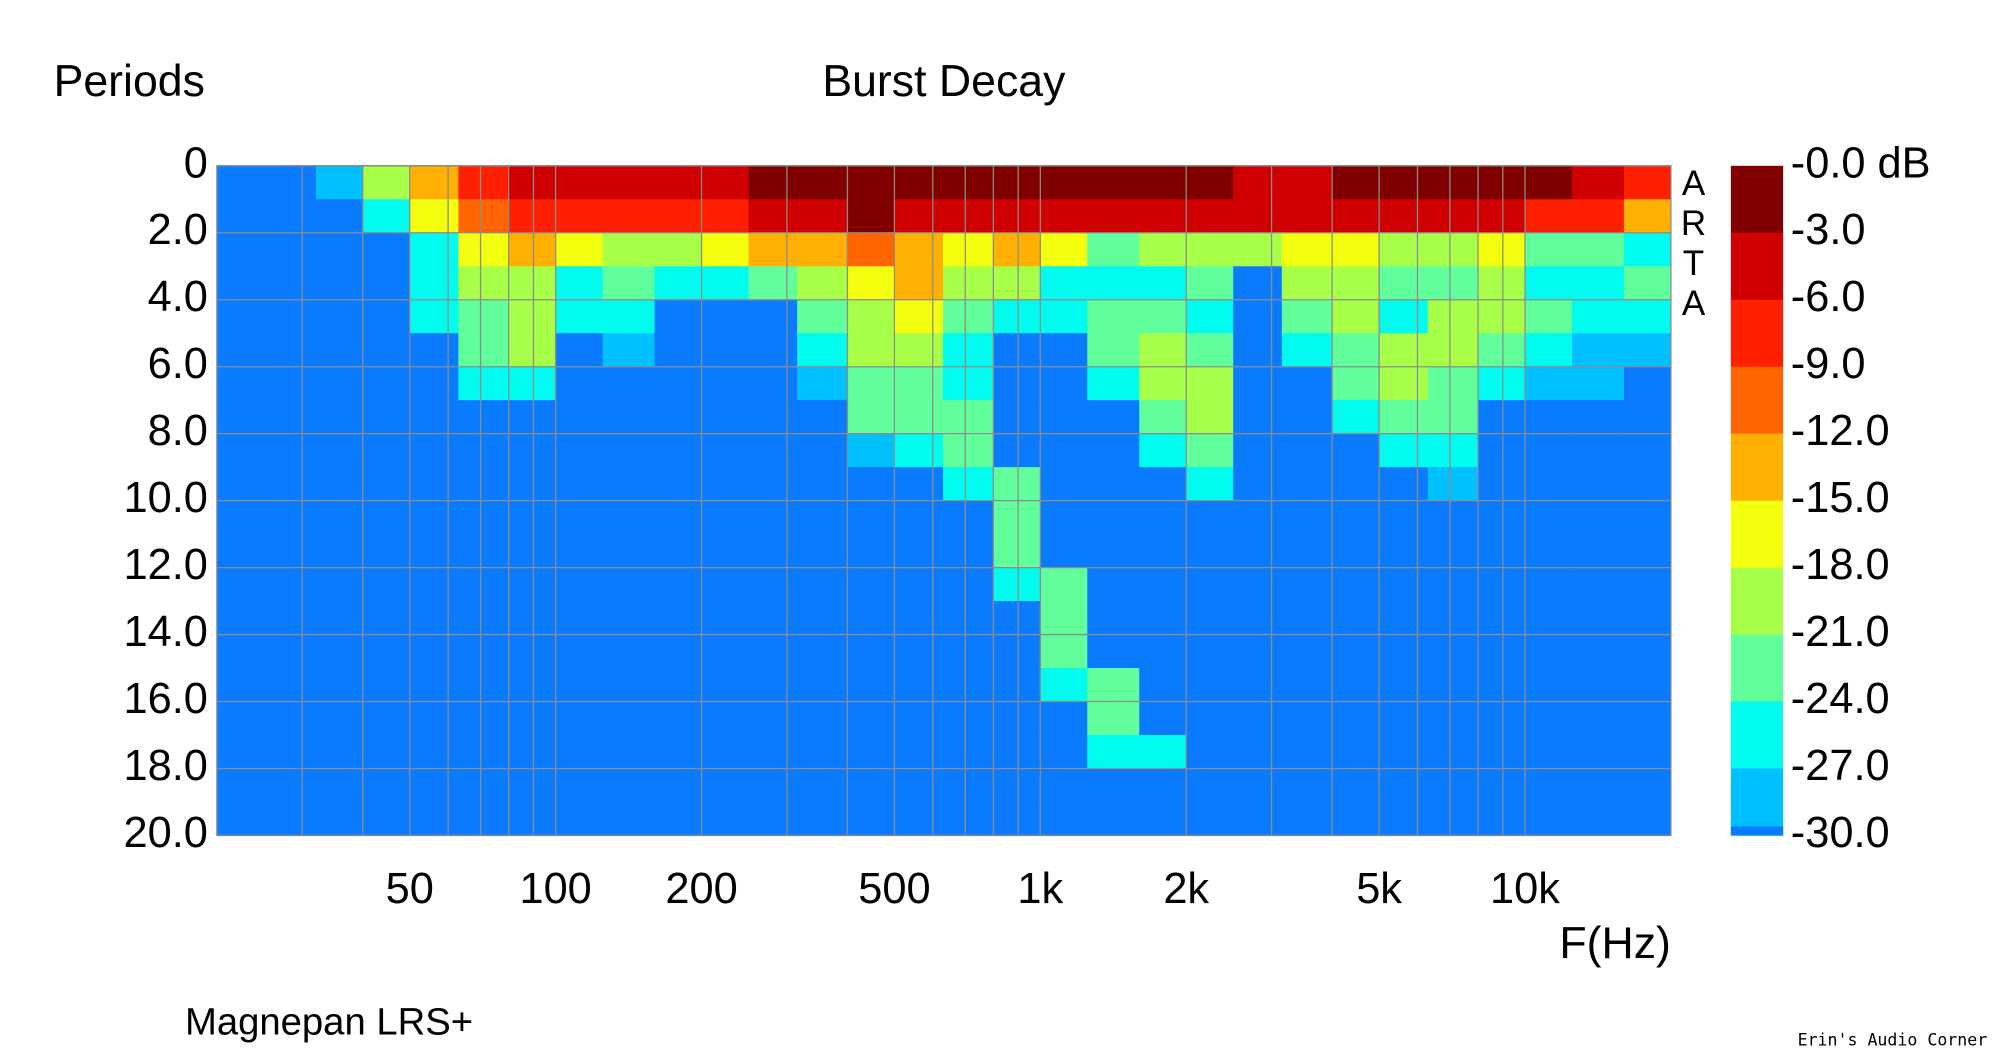 The width and height of the screenshot is (2000, 1056). Describe the element at coordinates (701, 889) in the screenshot. I see `x-tick-label: 200` at that location.